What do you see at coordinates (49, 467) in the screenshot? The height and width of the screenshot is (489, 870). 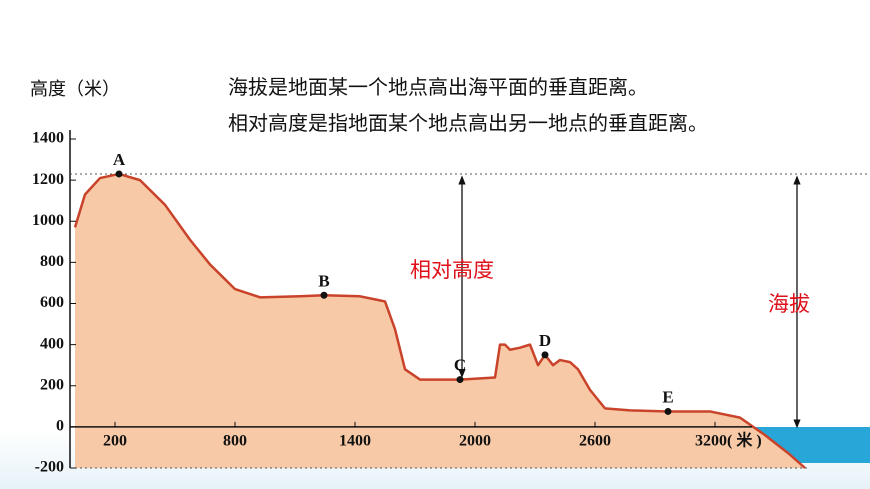 I see `y-tick-label: -200` at bounding box center [49, 467].